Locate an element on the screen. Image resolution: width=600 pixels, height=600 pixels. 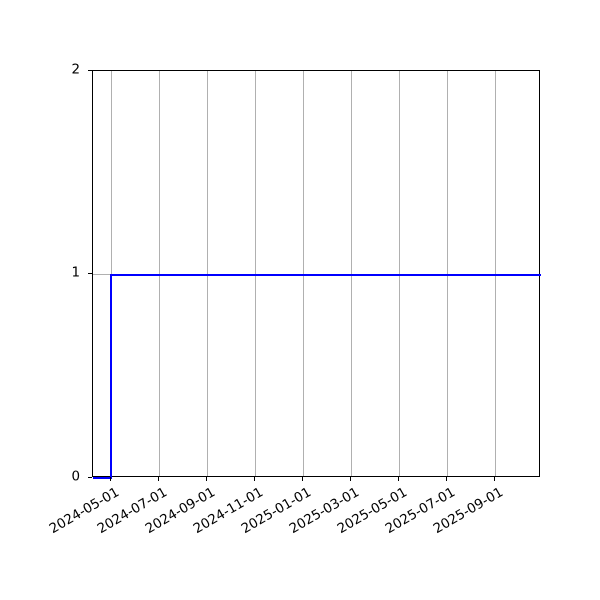
ytick-label-2: 2 is located at coordinates (75, 70).